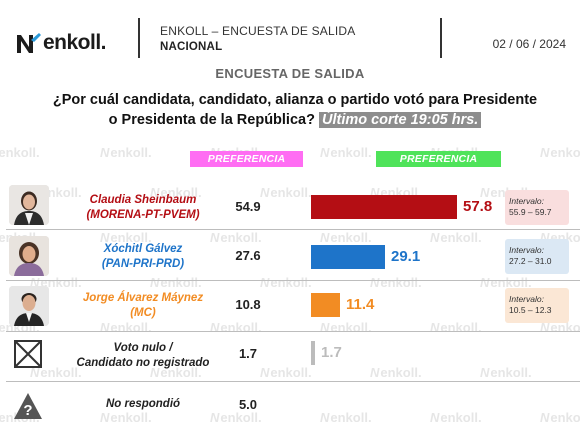 The width and height of the screenshot is (580, 445). I want to click on header-title: ENKOLL – ENCUESTA DE SALIDA, so click(258, 31).